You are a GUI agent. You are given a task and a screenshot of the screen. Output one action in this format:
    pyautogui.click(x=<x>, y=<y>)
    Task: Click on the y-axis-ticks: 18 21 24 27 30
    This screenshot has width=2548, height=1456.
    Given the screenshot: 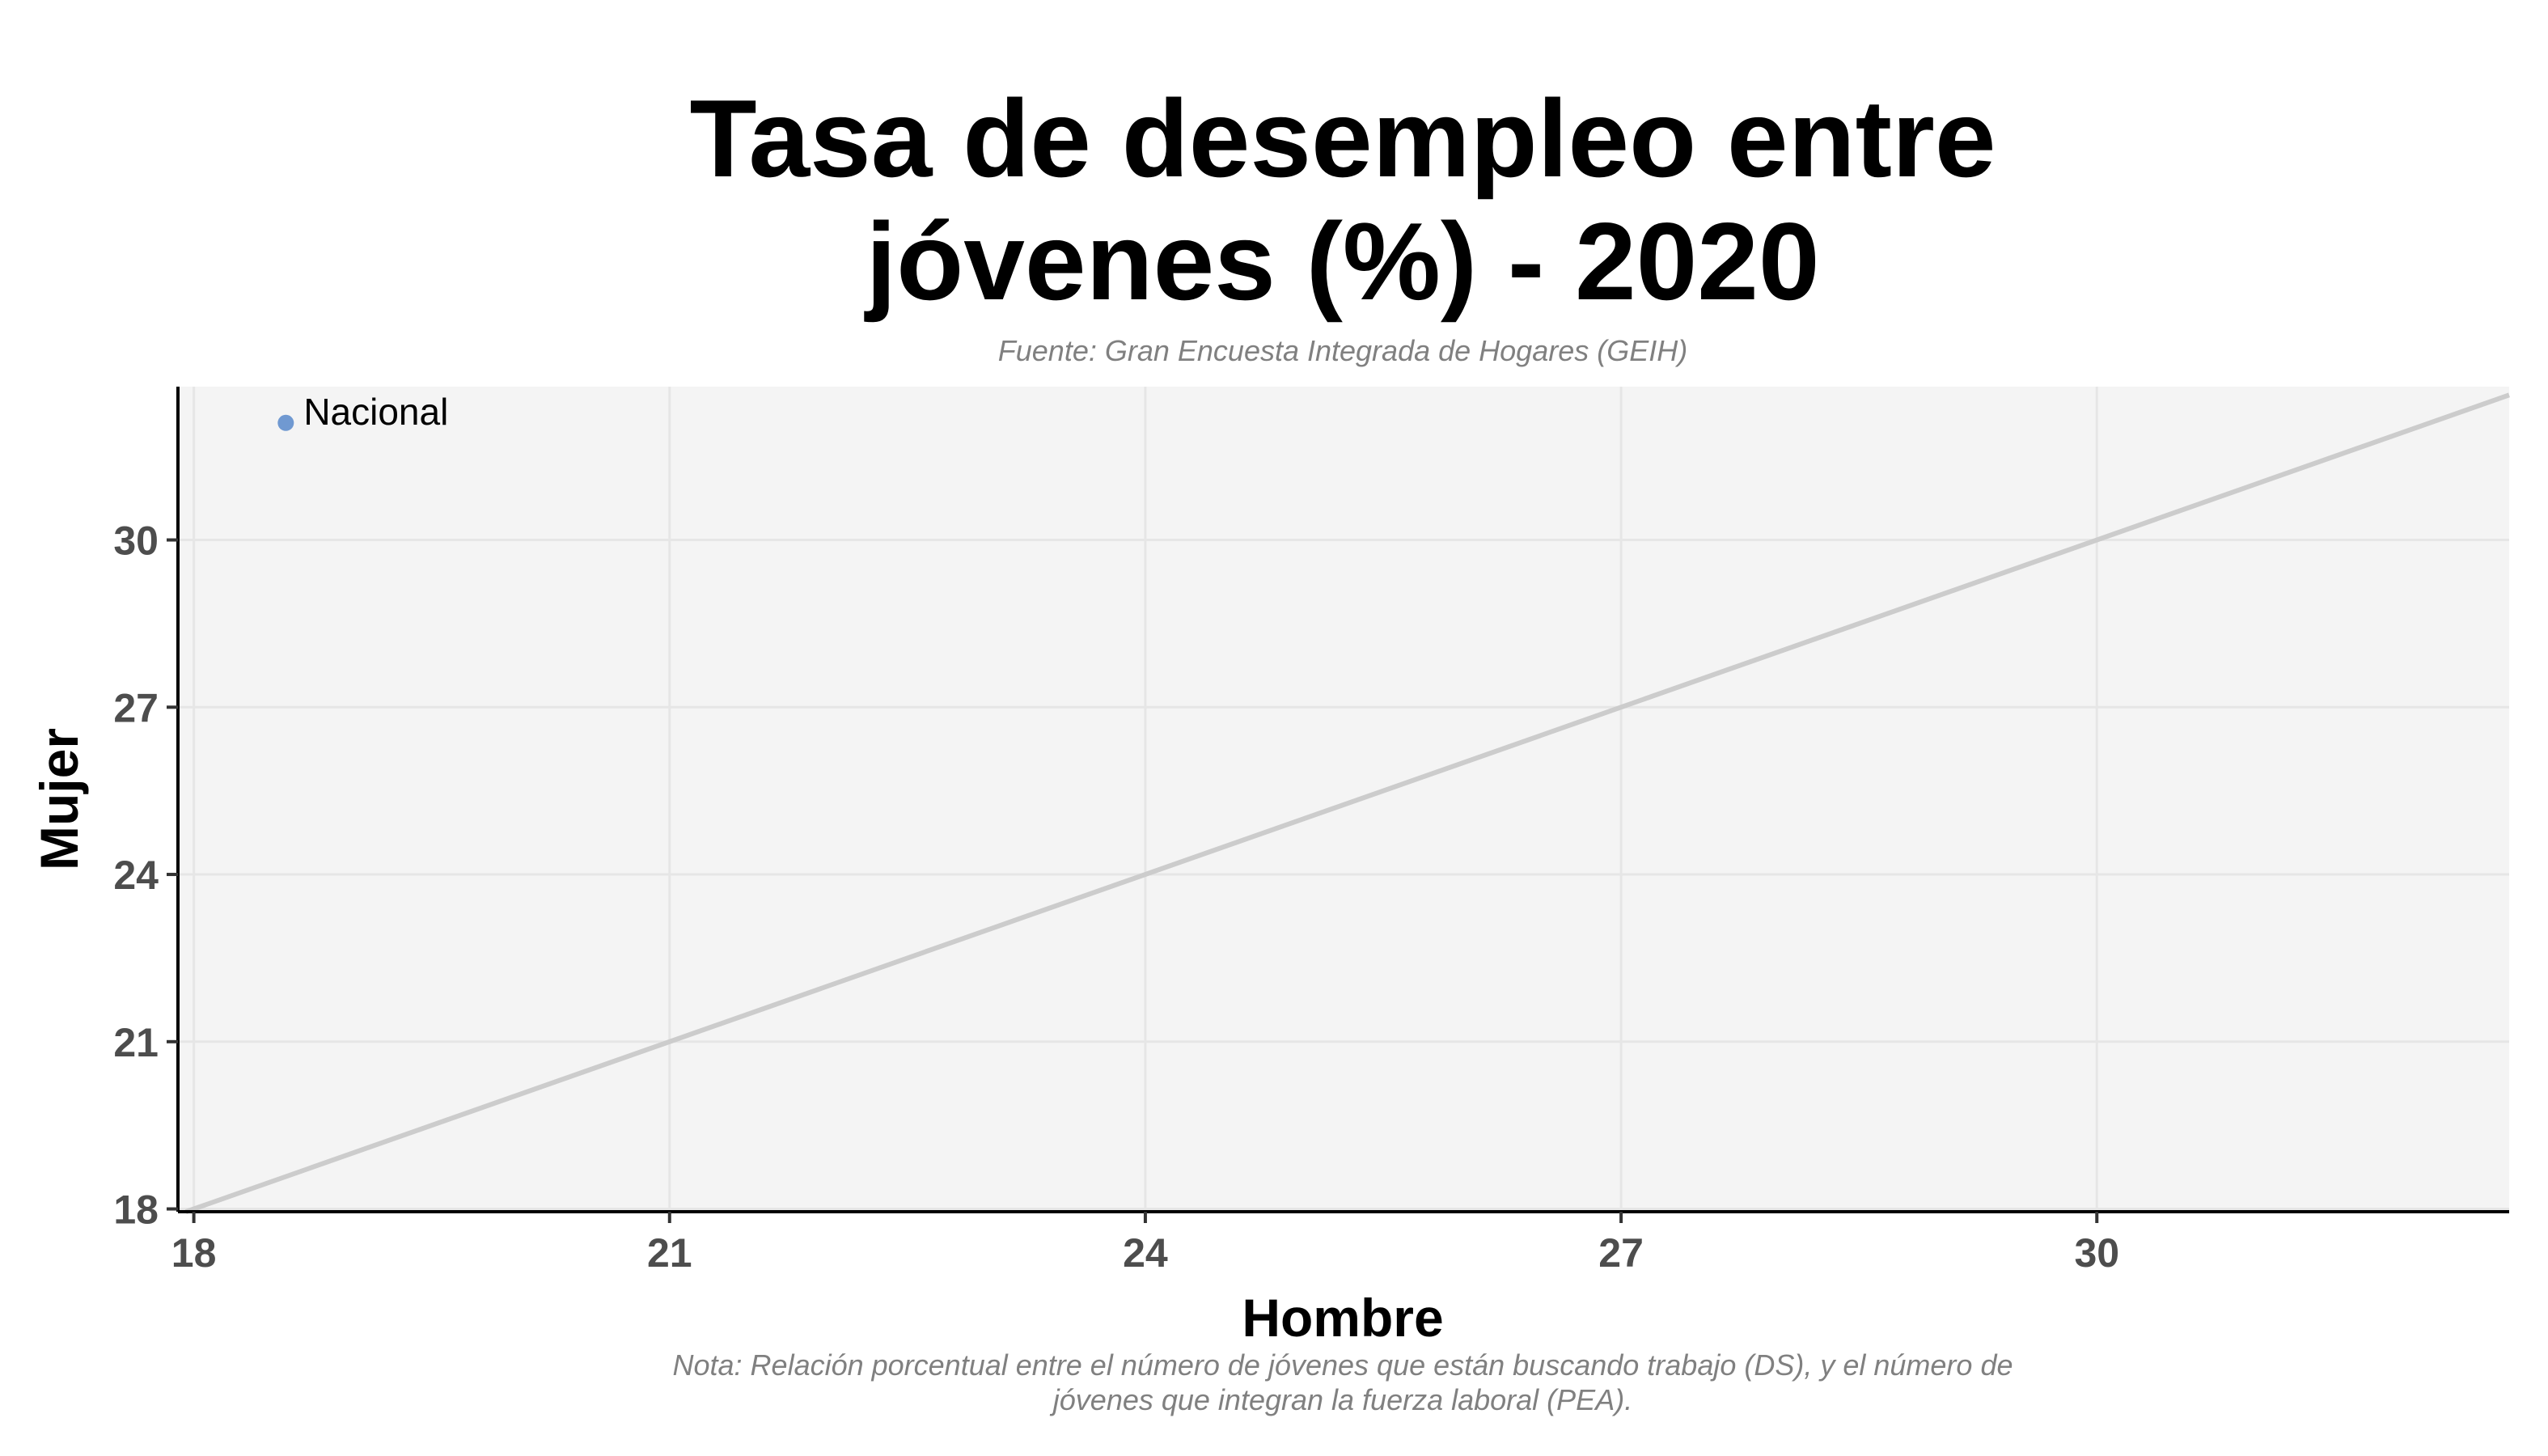 What is the action you would take?
    pyautogui.click(x=145, y=876)
    